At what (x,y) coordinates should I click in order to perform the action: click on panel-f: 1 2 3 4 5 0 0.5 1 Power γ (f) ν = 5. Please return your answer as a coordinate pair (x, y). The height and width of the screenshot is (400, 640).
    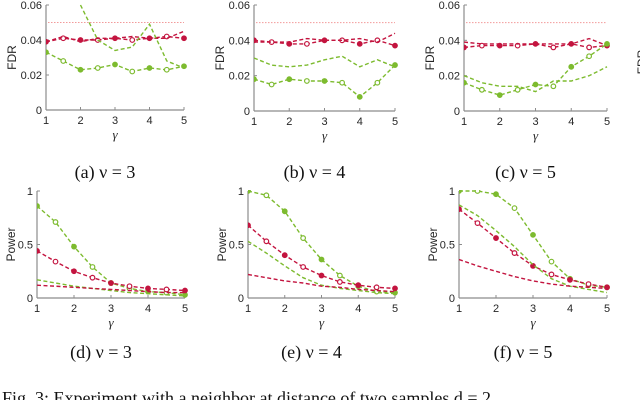
    Looking at the image, I should click on (518, 274).